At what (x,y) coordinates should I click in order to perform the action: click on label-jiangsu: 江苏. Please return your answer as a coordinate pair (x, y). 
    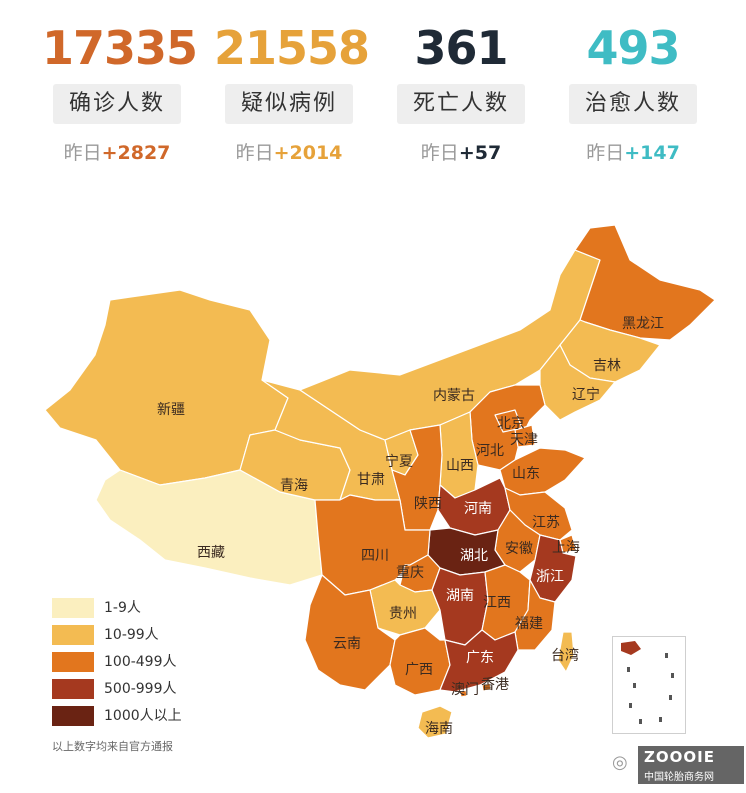
    Looking at the image, I should click on (546, 523).